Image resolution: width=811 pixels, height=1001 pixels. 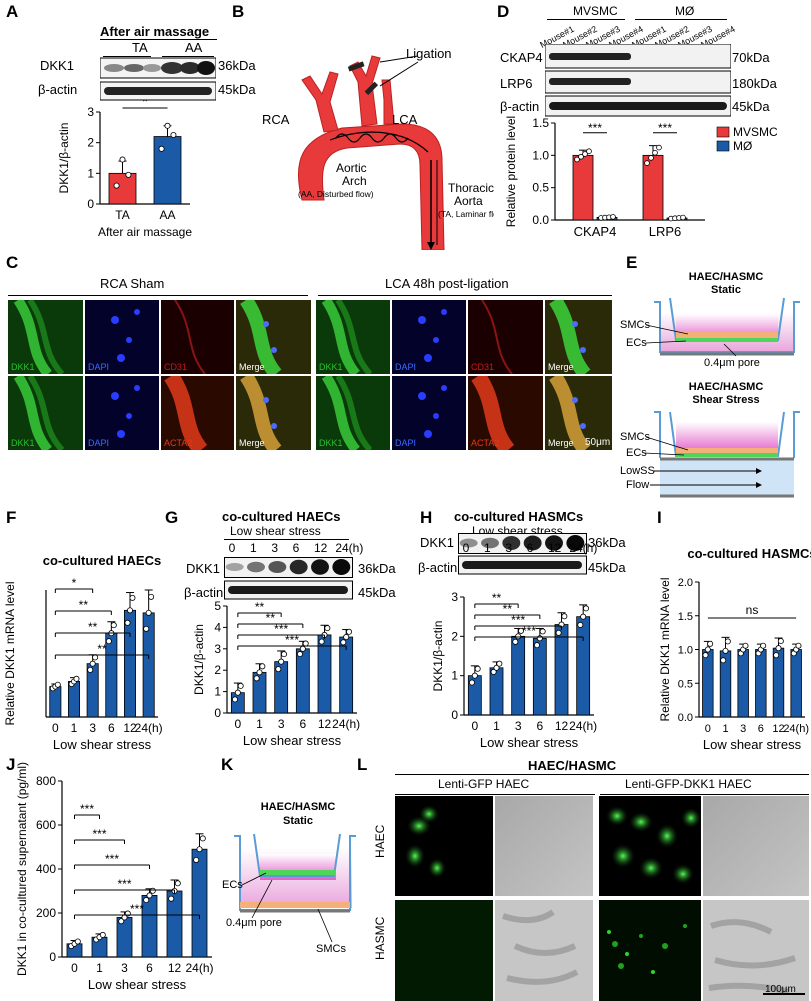 I want to click on e-title4: Shear Stress, so click(x=725, y=400).